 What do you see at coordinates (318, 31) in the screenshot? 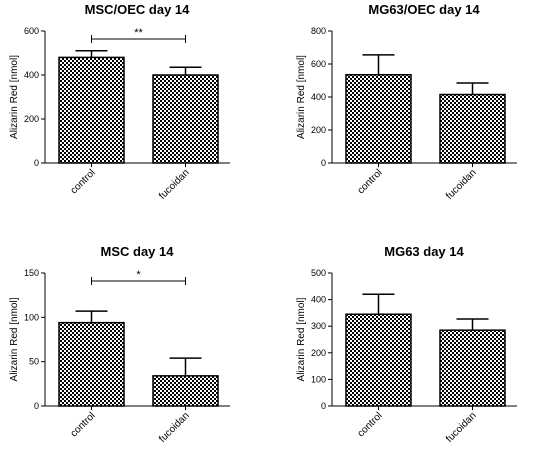
I see `y-tick-label: 800` at bounding box center [318, 31].